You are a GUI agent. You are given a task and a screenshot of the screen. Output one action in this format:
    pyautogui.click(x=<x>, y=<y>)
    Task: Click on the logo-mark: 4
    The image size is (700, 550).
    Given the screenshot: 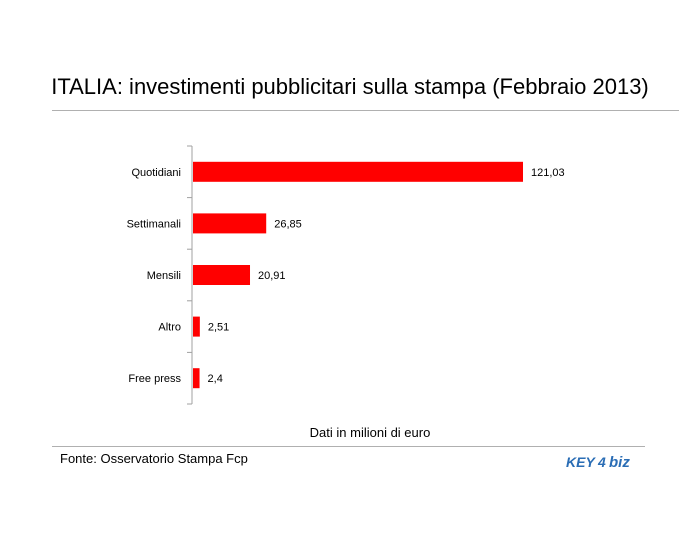 What is the action you would take?
    pyautogui.click(x=601, y=462)
    